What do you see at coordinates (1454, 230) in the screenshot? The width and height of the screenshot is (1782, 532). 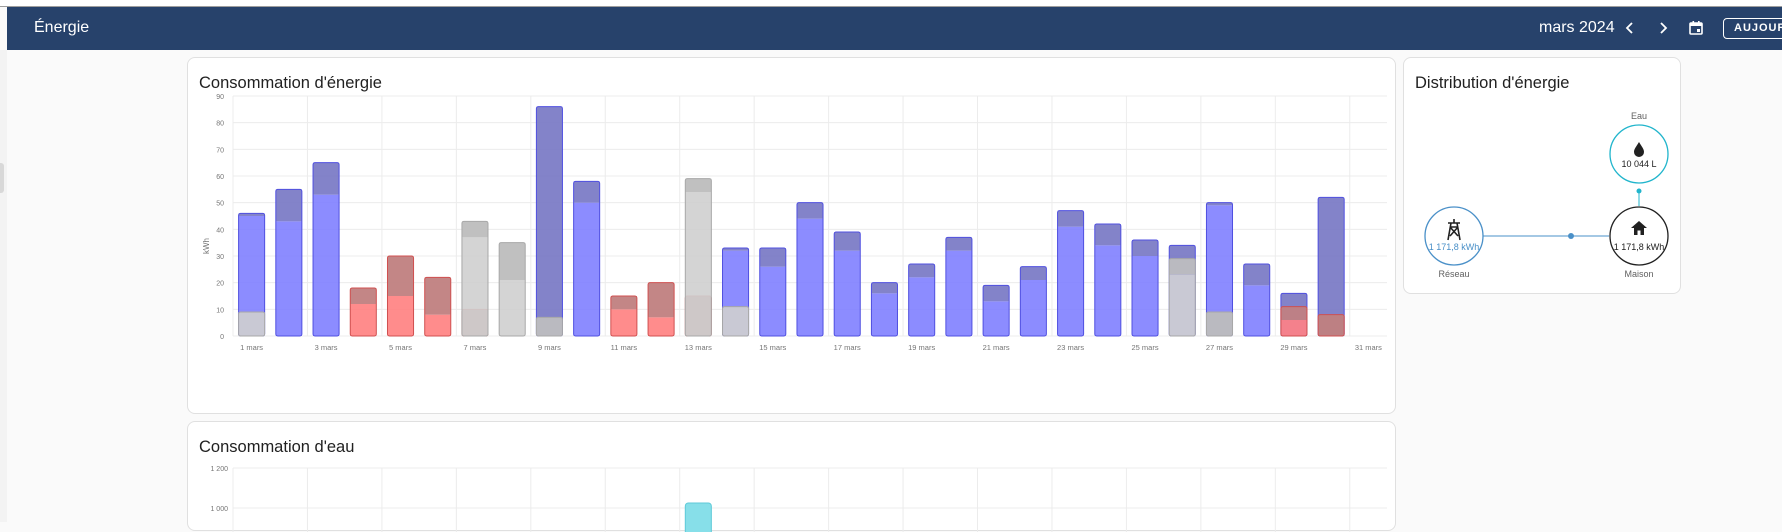 I see `transmission-tower-icon` at bounding box center [1454, 230].